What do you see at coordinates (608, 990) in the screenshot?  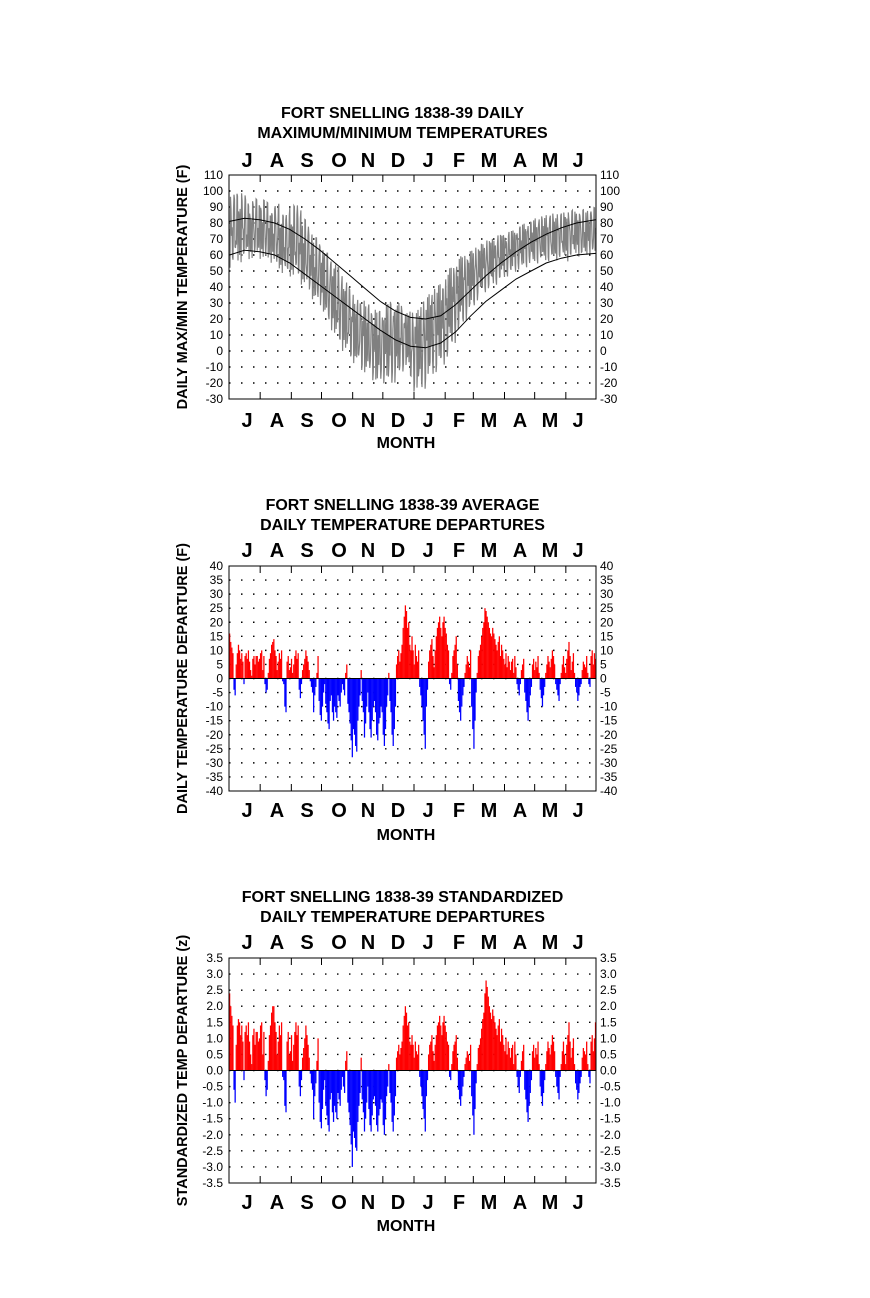 I see `y-tick-label-right: 2.5` at bounding box center [608, 990].